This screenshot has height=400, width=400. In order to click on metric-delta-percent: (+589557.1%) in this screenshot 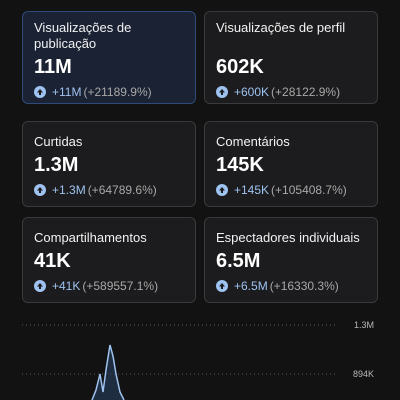, I will do `click(120, 286)`.